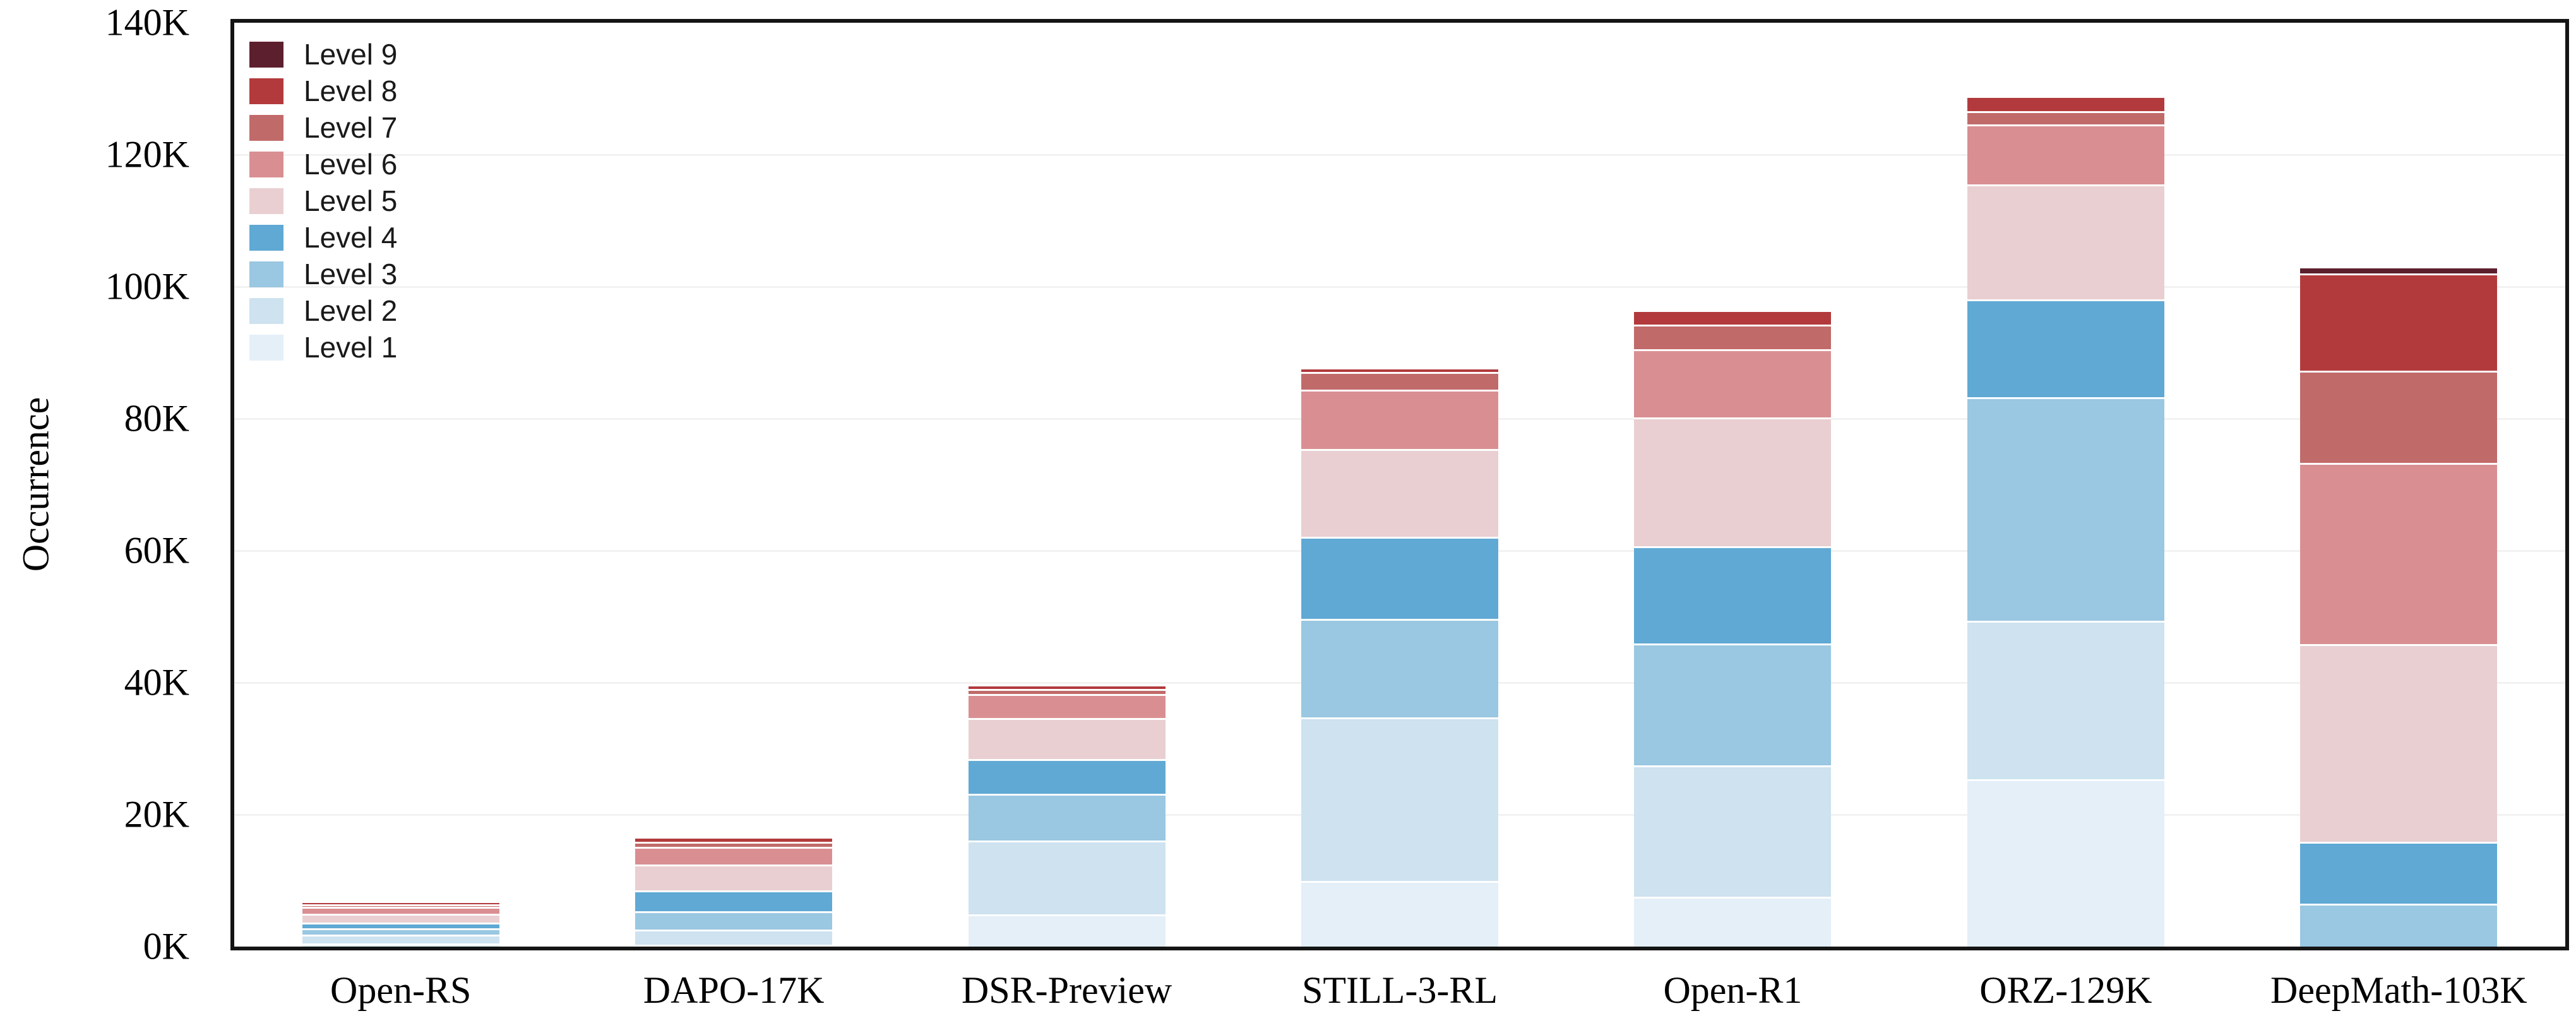 This screenshot has height=1035, width=2576. Describe the element at coordinates (351, 200) in the screenshot. I see `legend-label-level-5: Level 5` at that location.